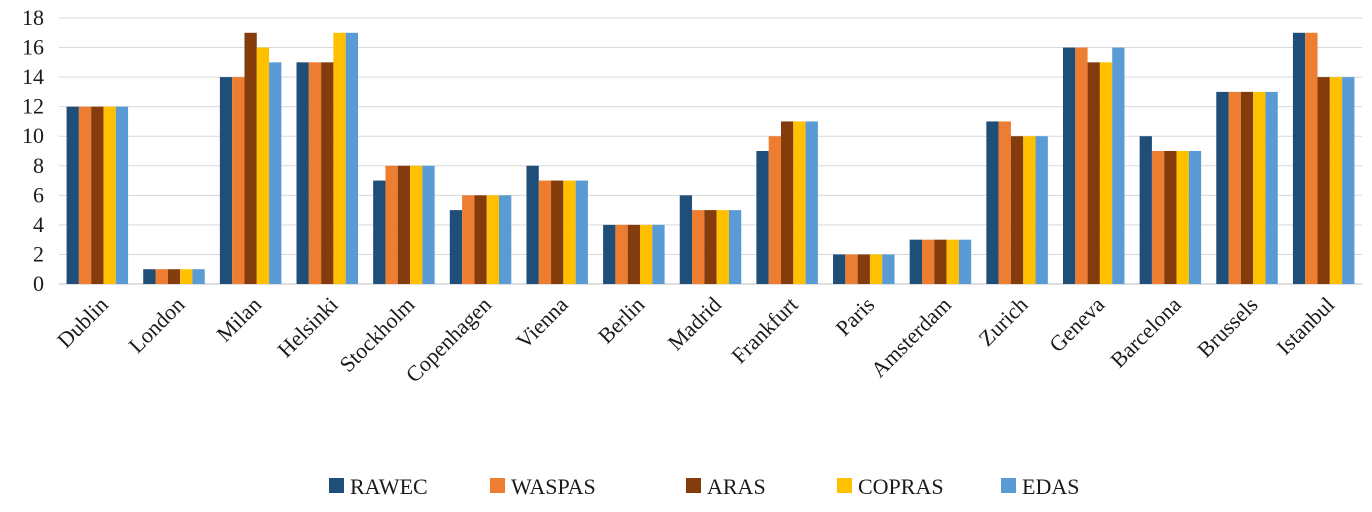 Image resolution: width=1372 pixels, height=512 pixels. Describe the element at coordinates (275, 173) in the screenshot. I see `bar-edas-milan` at that location.